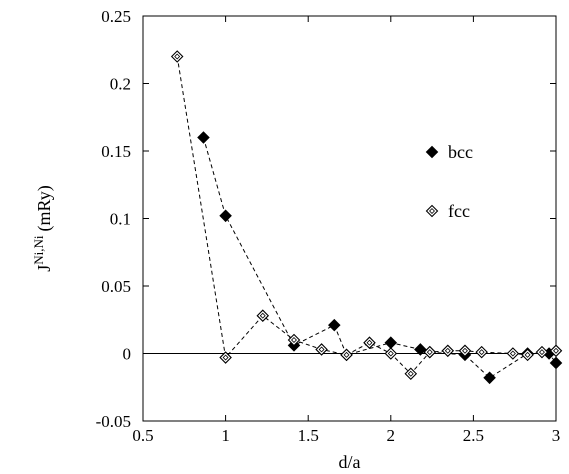  What do you see at coordinates (432, 211) in the screenshot?
I see `legend-marker-fcc` at bounding box center [432, 211].